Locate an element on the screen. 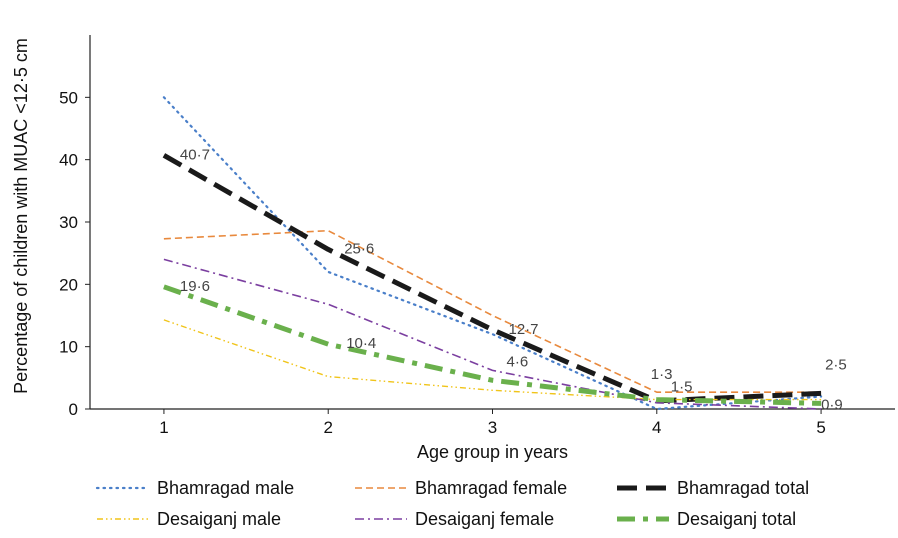 This screenshot has height=538, width=898. y-tick-label: 20 is located at coordinates (68, 284).